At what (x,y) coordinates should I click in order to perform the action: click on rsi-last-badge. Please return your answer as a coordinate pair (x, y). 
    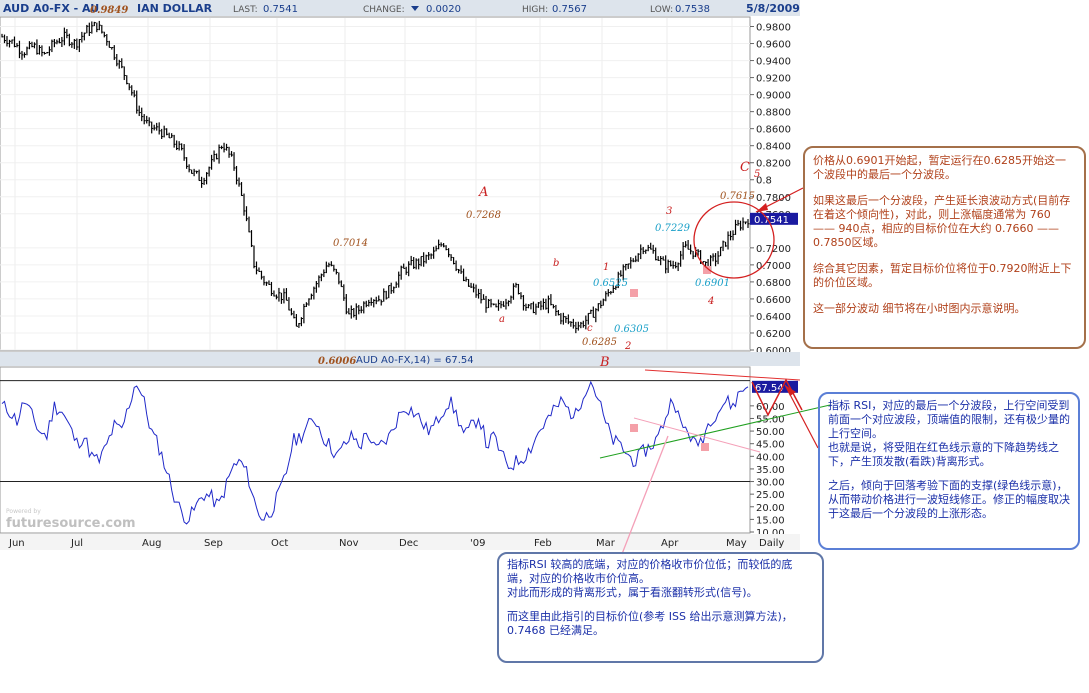
    Looking at the image, I should click on (775, 386).